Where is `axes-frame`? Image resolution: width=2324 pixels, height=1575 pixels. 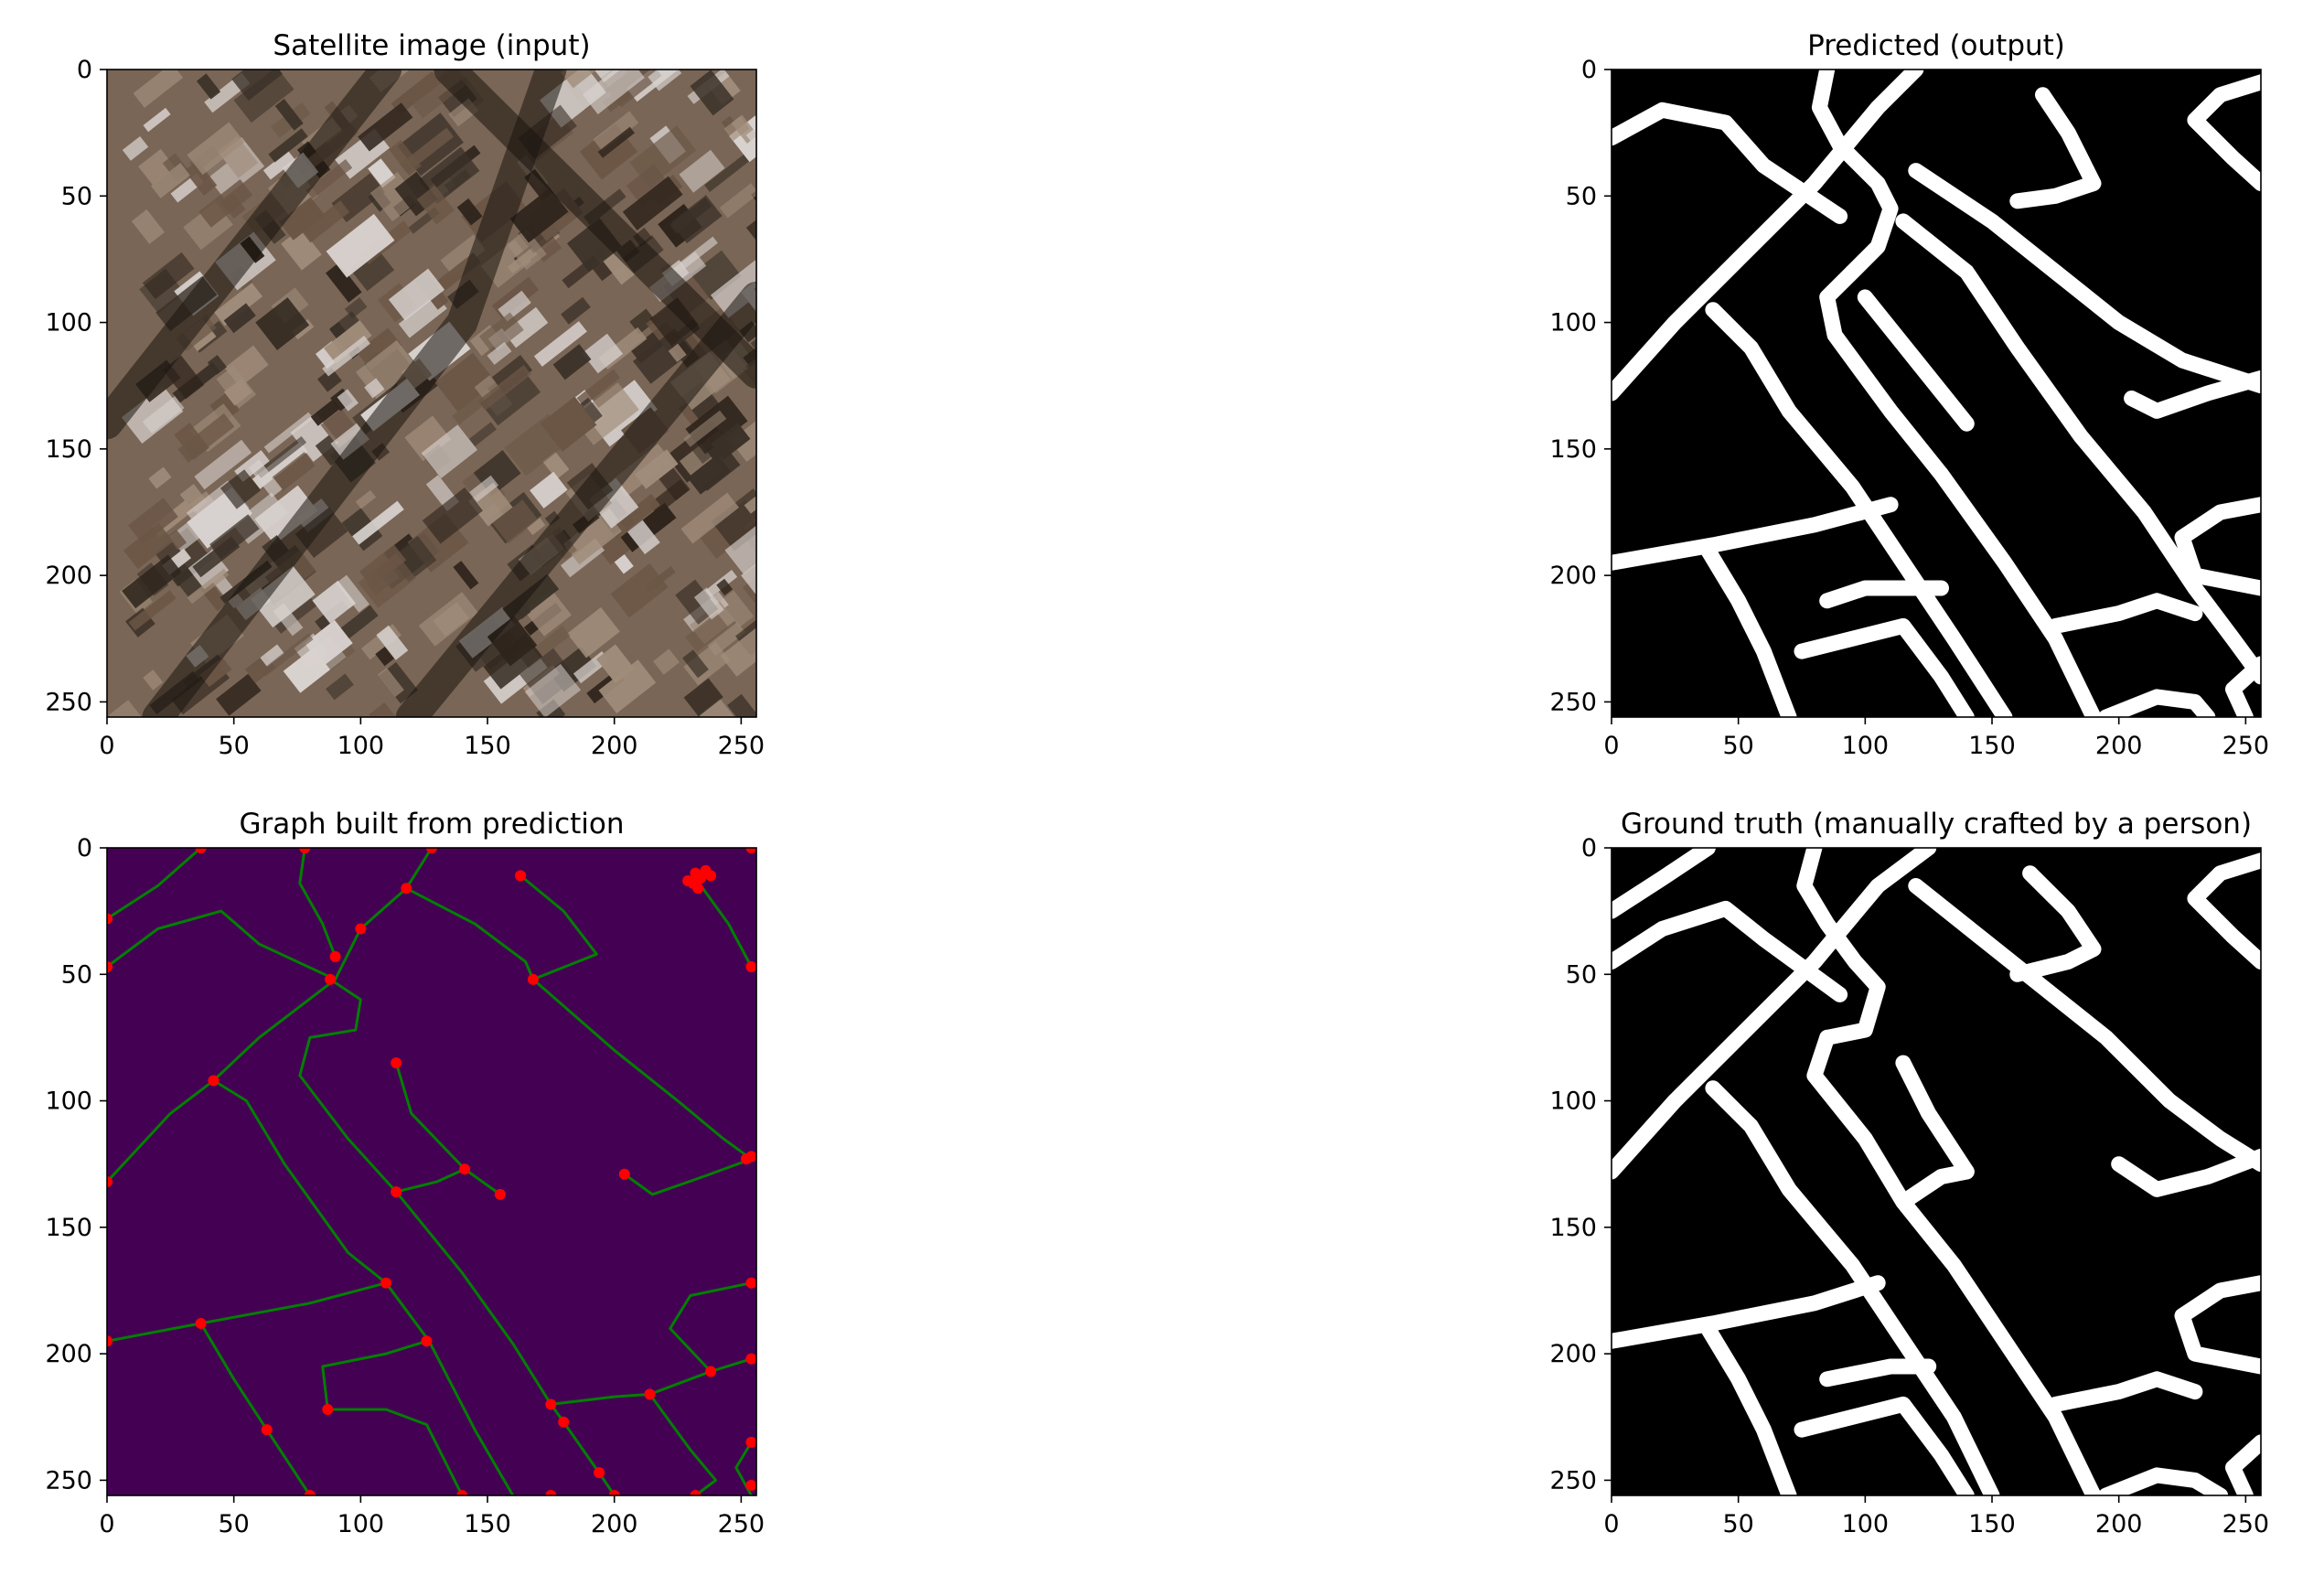
axes-frame is located at coordinates (1937, 1171).